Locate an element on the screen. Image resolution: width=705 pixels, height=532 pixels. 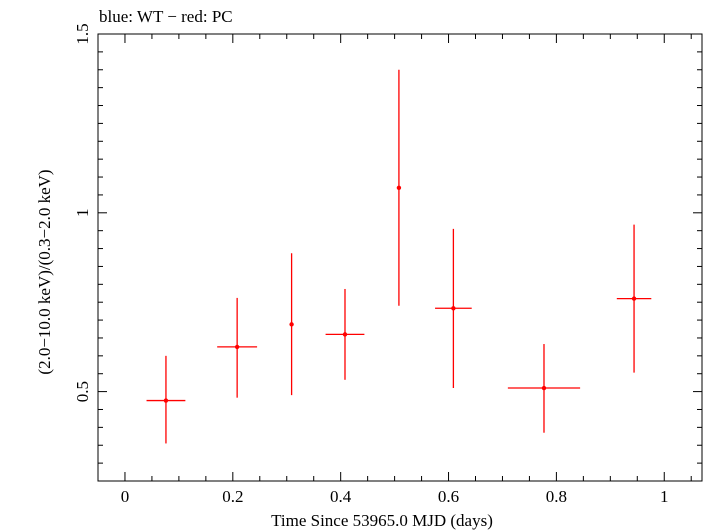
y-tick-label: 0.5 is located at coordinates (82, 391).